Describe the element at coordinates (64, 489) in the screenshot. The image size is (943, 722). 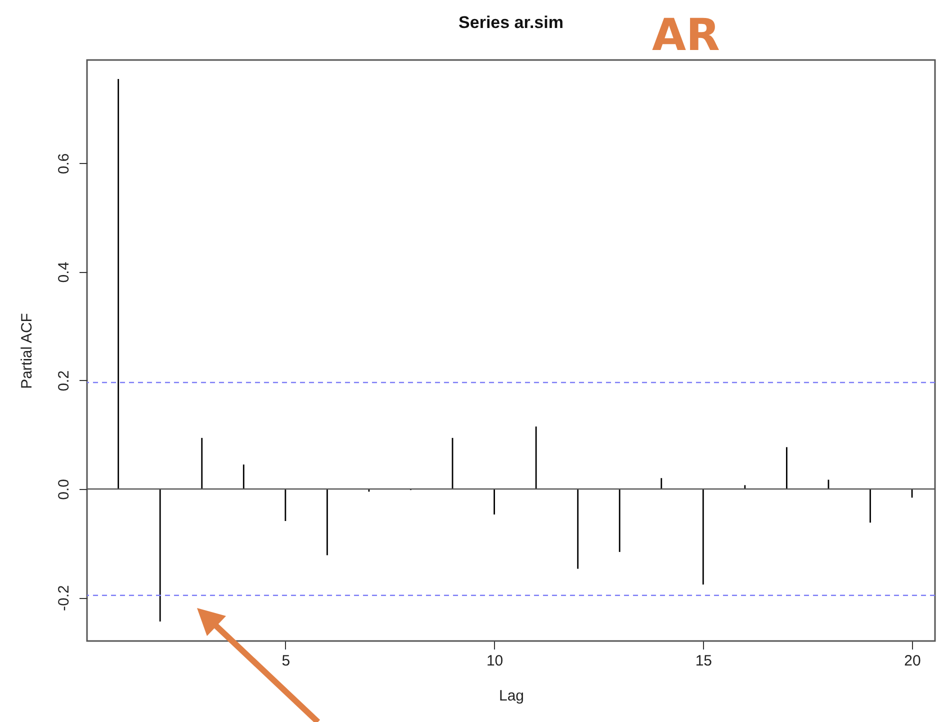
I see `y-tick-label: 0.0` at that location.